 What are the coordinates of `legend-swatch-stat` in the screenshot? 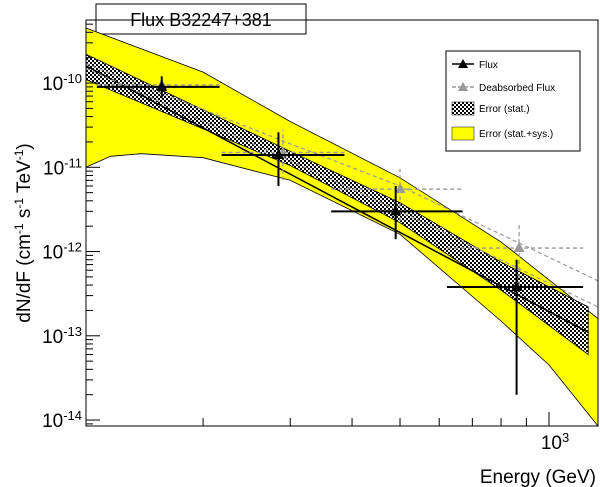 It's located at (463, 108).